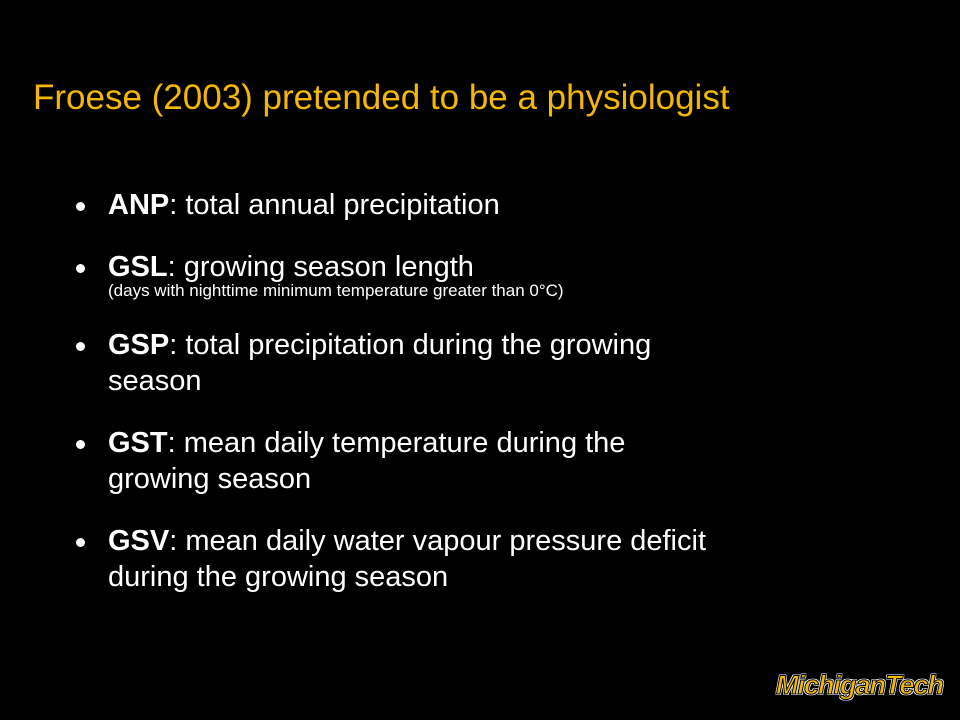 This screenshot has width=960, height=720. Describe the element at coordinates (138, 267) in the screenshot. I see `bullet-term: GSL` at that location.